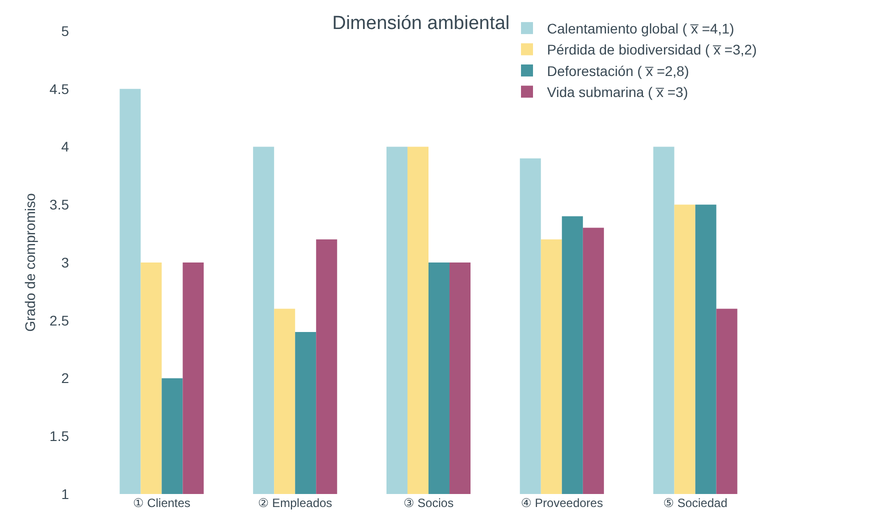 Image resolution: width=877 pixels, height=519 pixels. Describe the element at coordinates (428, 503) in the screenshot. I see `x-tick-label: ③ Socios` at that location.